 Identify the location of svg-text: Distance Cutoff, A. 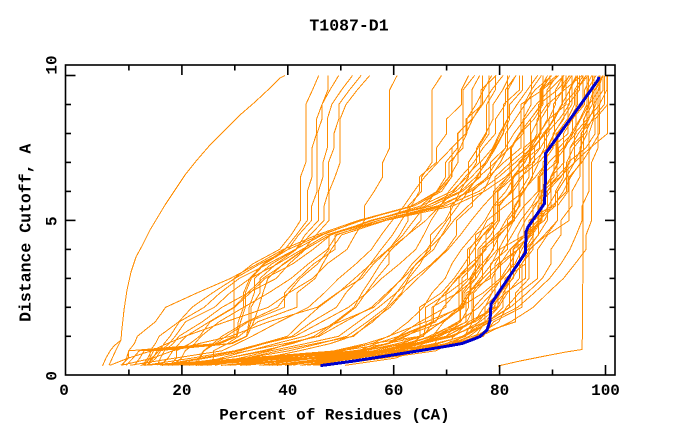
(25, 233).